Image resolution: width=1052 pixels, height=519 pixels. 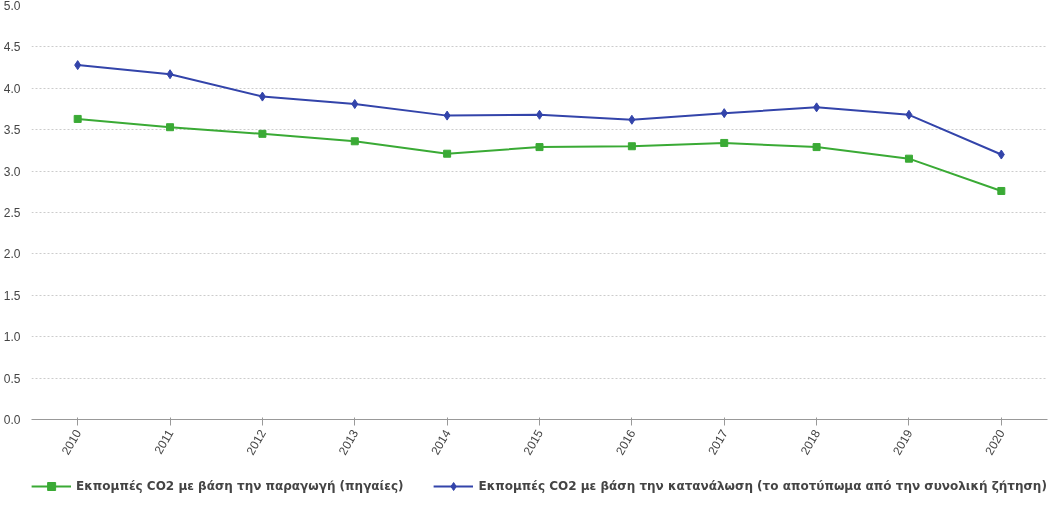 I want to click on legend-label: Εκπομπές CO2 με βάση την κατανάλωση (το αποτύπωμα από την συνολική ζήτηση), so click(x=762, y=486).